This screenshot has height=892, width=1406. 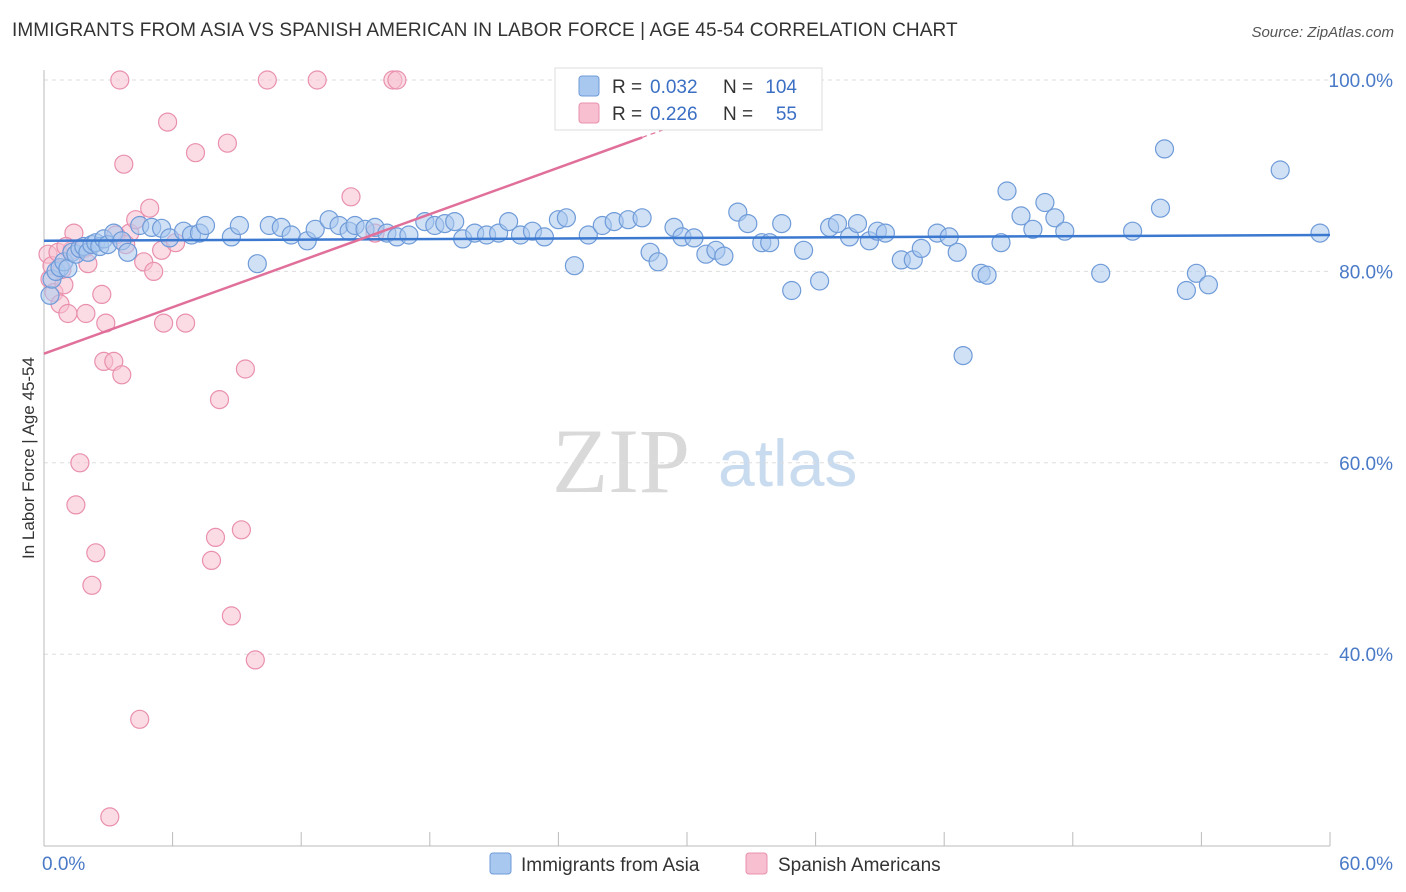 I want to click on correlation-legend: R = 0.032 N = 104 R = 0.226 N = 55, so click(x=688, y=99).